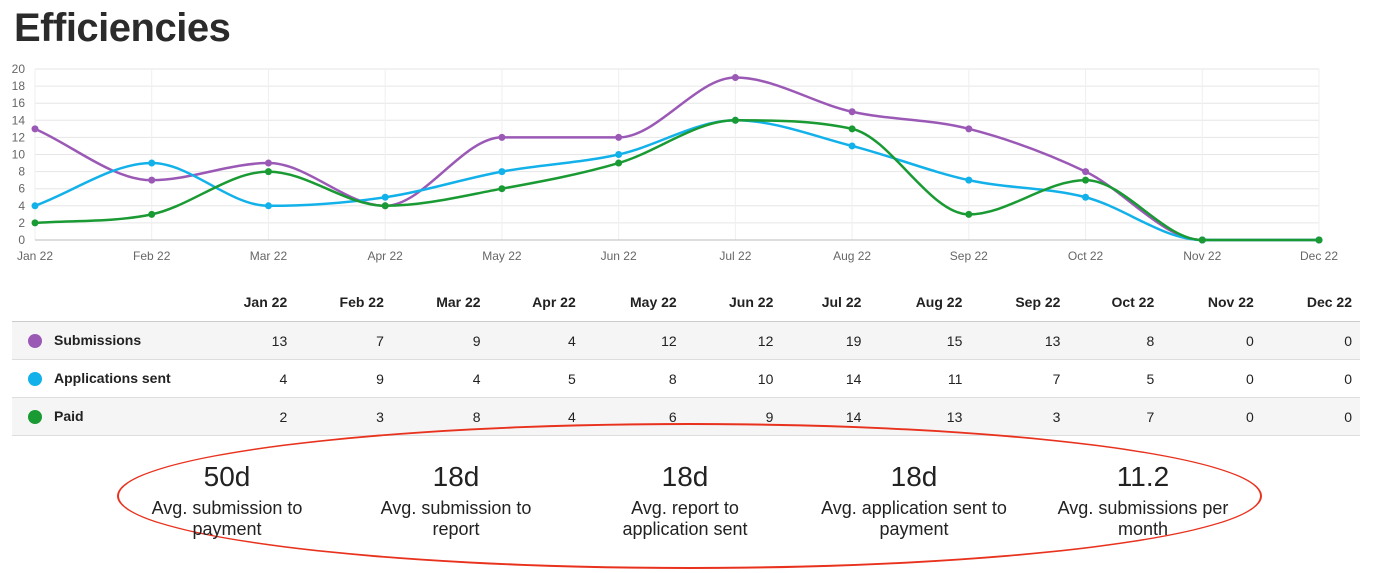 The image size is (1379, 573). What do you see at coordinates (248, 416) in the screenshot?
I see `table-cell: 2` at bounding box center [248, 416].